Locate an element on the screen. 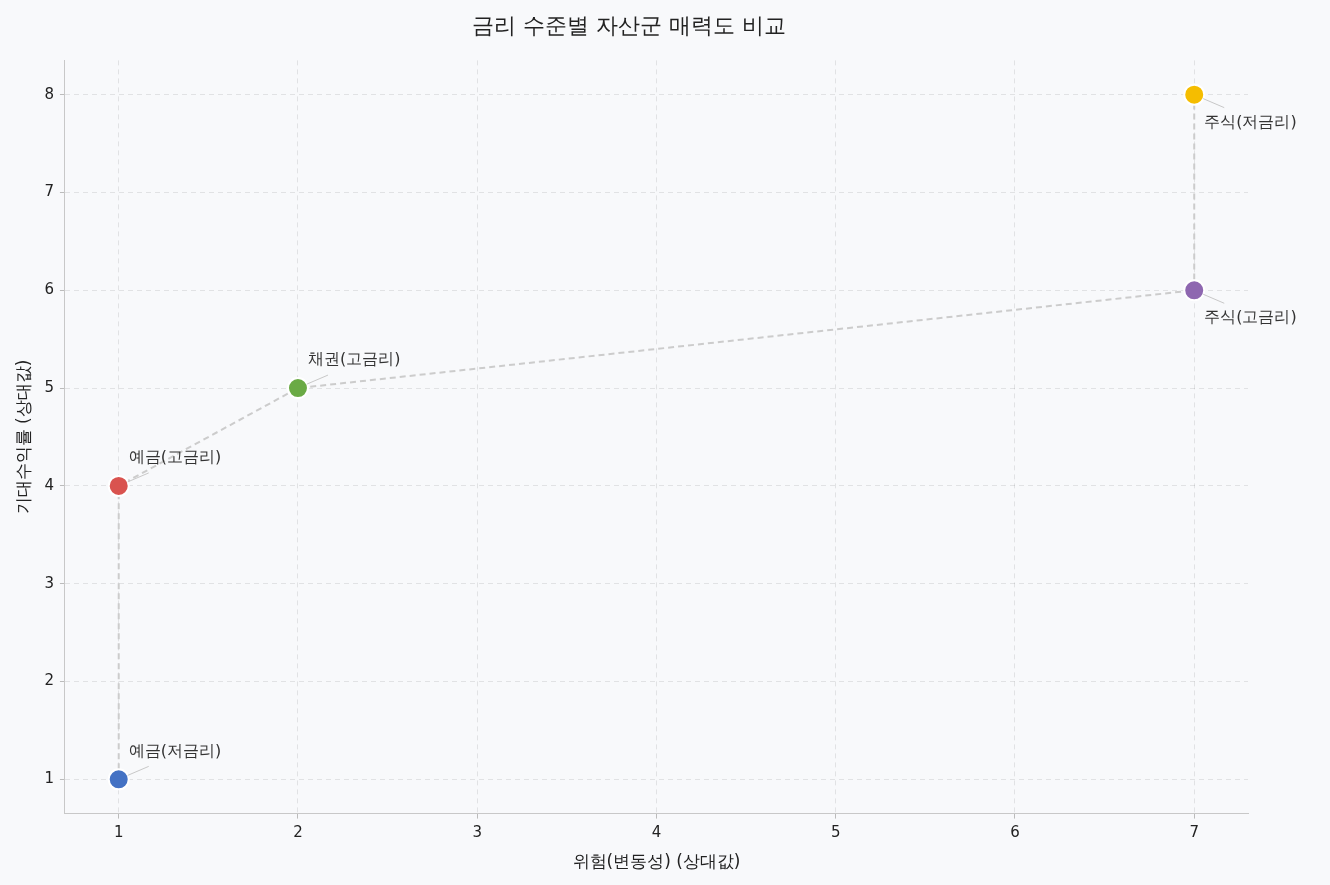 This screenshot has width=1330, height=885. x-tick-label: 5 is located at coordinates (835, 832).